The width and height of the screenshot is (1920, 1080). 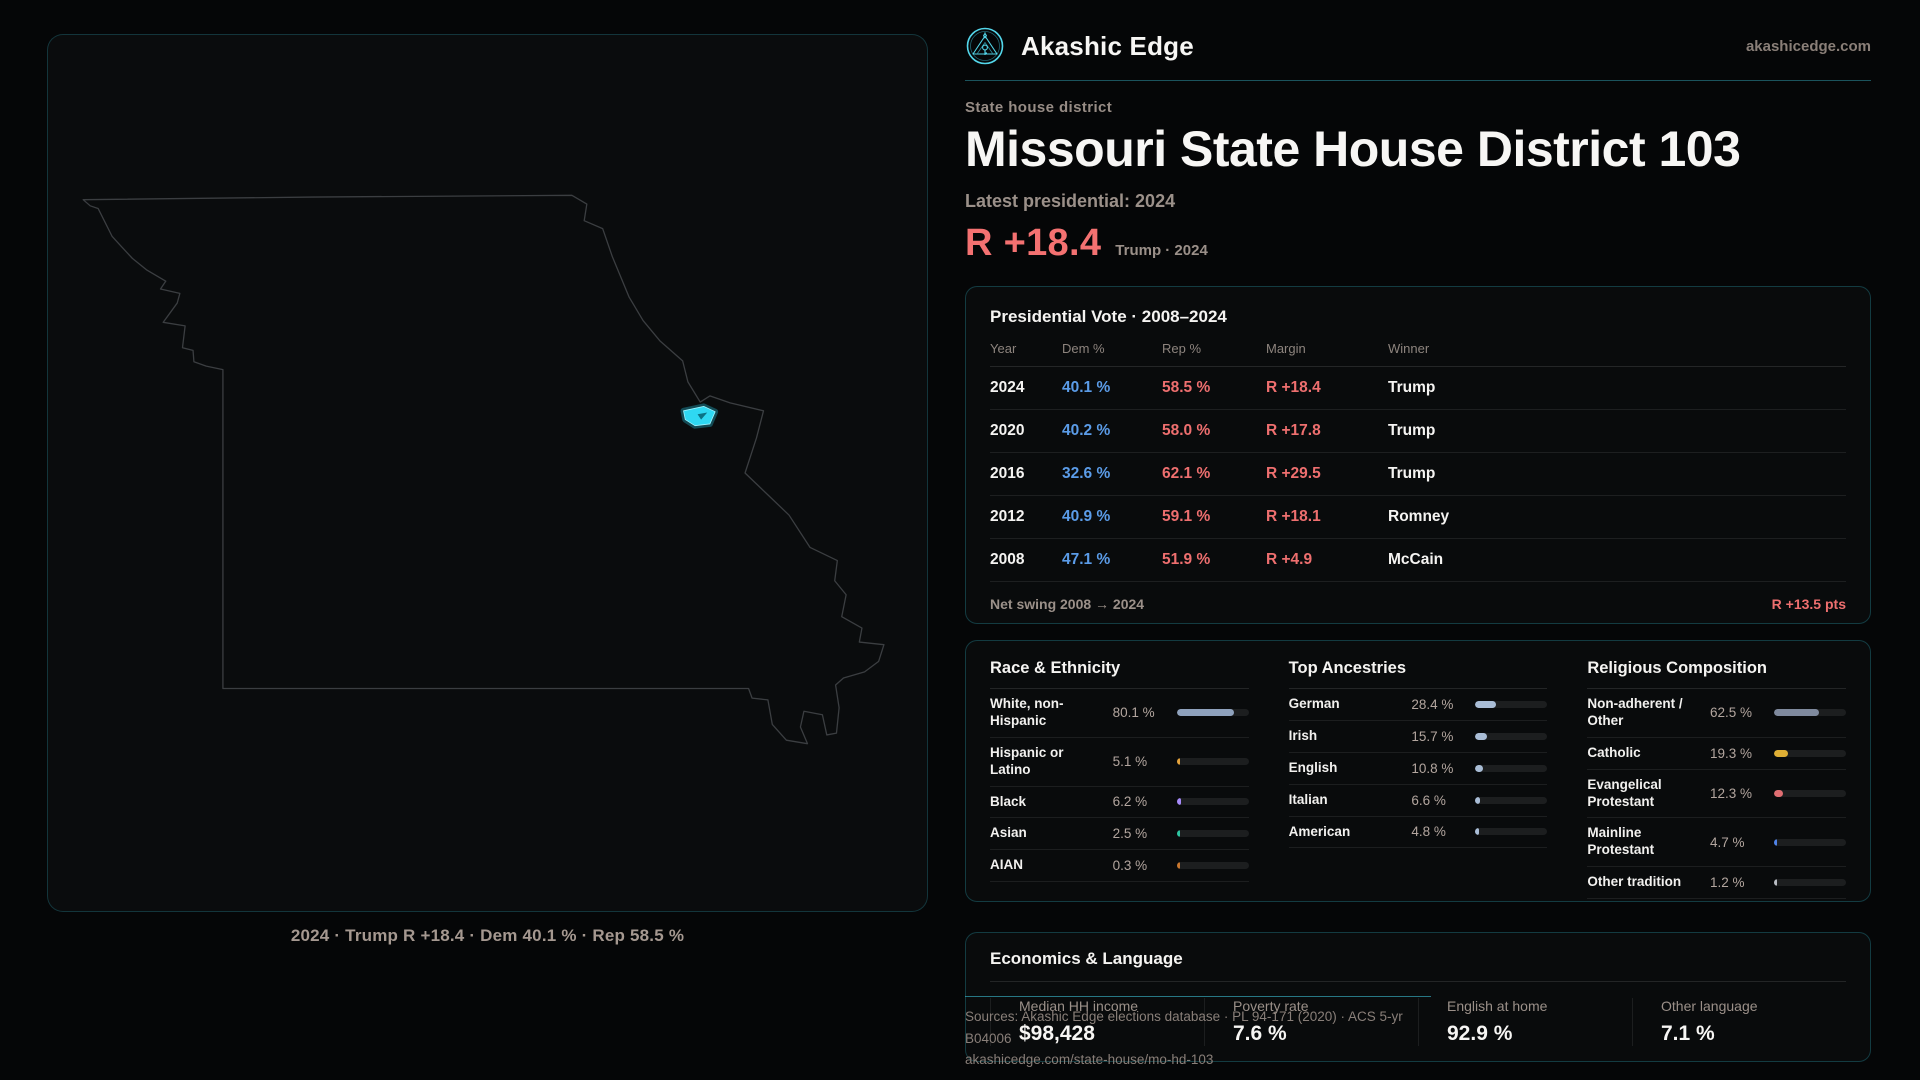 What do you see at coordinates (1293, 387) in the screenshot?
I see `cell-margin: R +18.4` at bounding box center [1293, 387].